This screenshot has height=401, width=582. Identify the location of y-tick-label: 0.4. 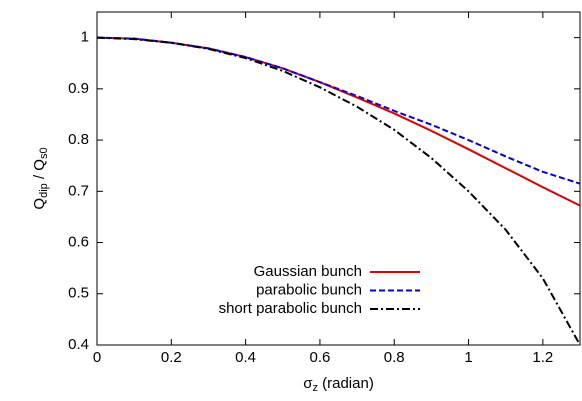
(78, 344).